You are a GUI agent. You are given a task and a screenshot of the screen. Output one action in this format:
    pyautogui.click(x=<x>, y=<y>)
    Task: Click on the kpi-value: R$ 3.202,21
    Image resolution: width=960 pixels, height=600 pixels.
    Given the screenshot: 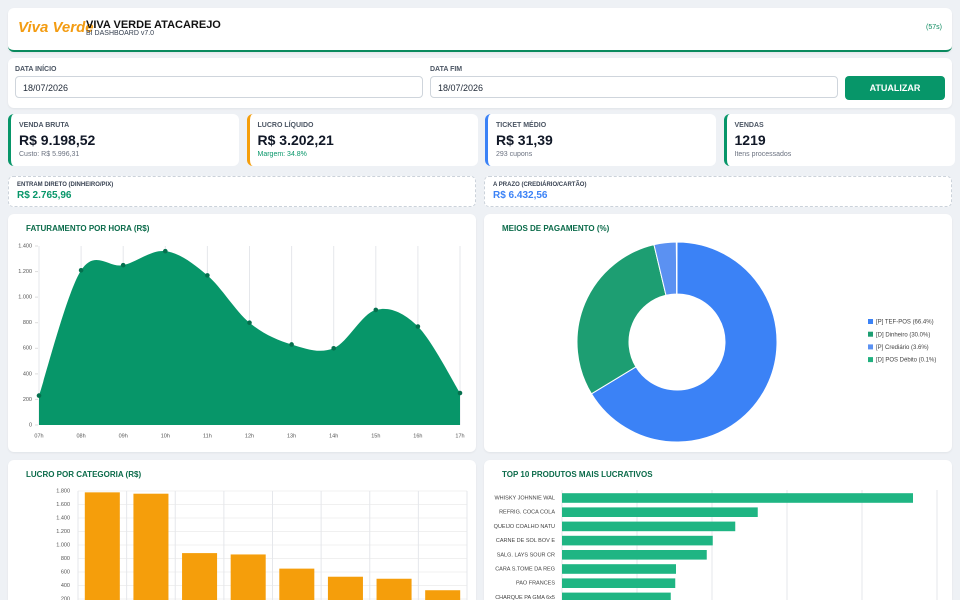 What is the action you would take?
    pyautogui.click(x=295, y=140)
    